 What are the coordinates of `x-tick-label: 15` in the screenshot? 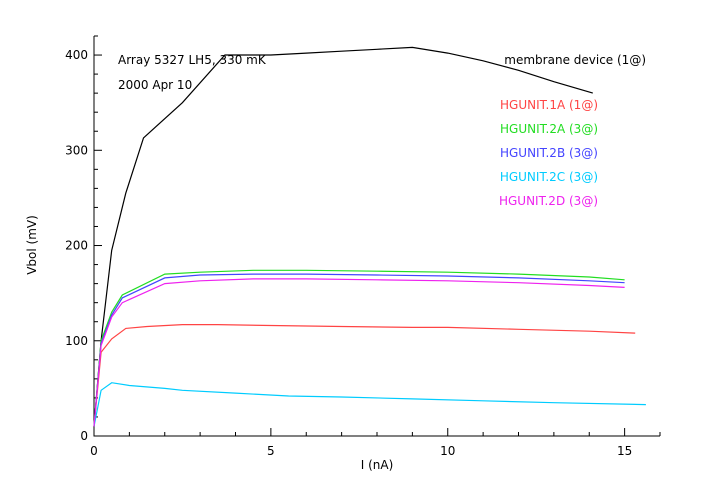 It's located at (624, 451).